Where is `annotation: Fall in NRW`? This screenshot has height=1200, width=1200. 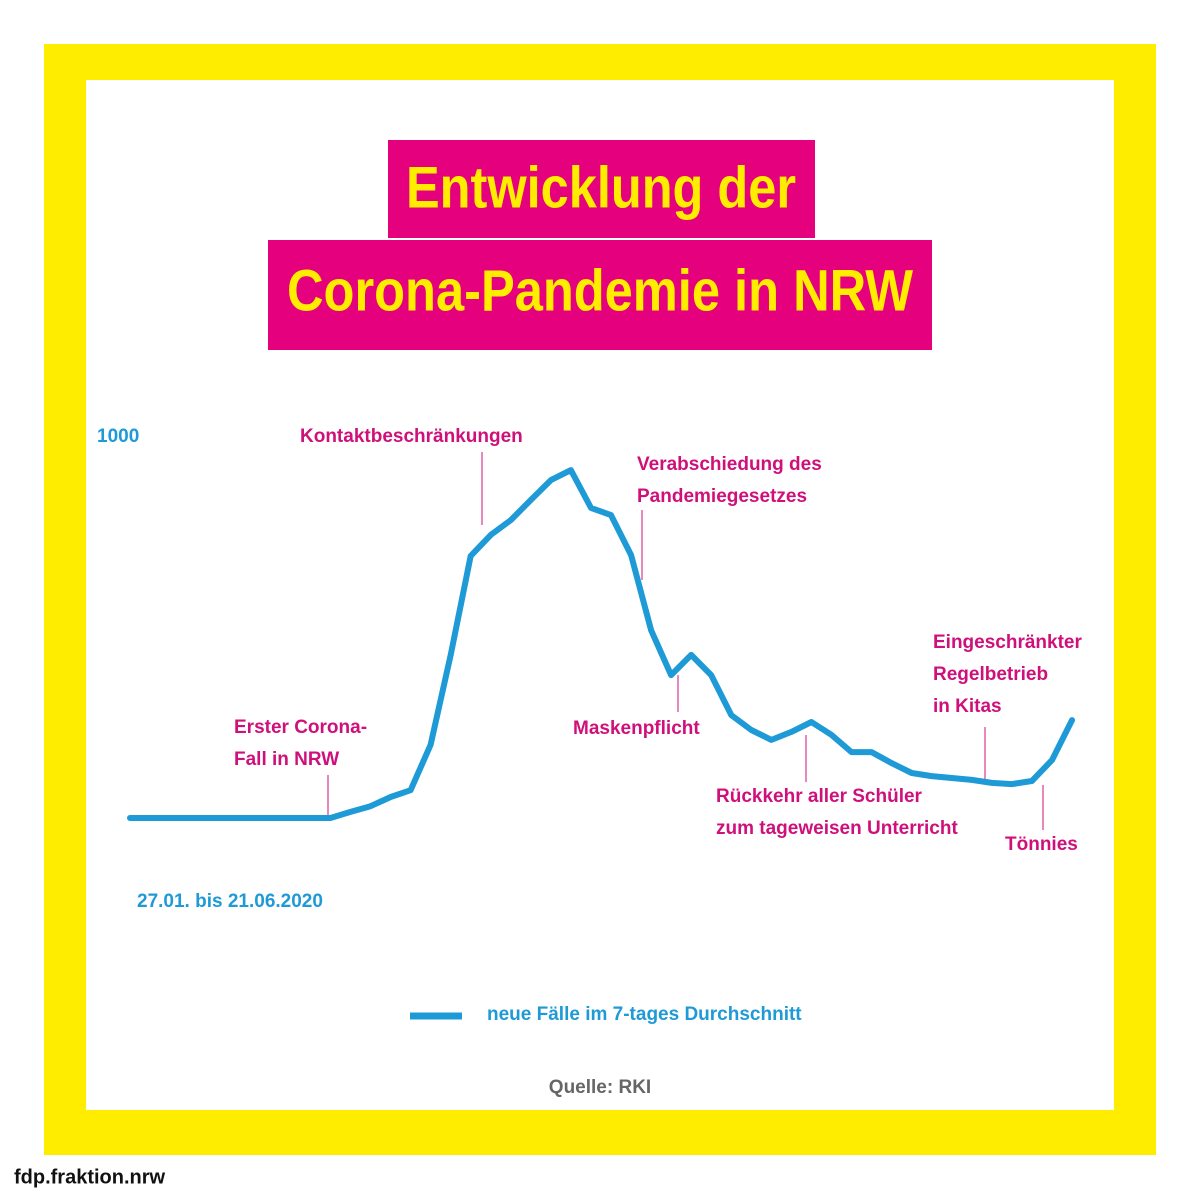 annotation: Fall in NRW is located at coordinates (286, 759).